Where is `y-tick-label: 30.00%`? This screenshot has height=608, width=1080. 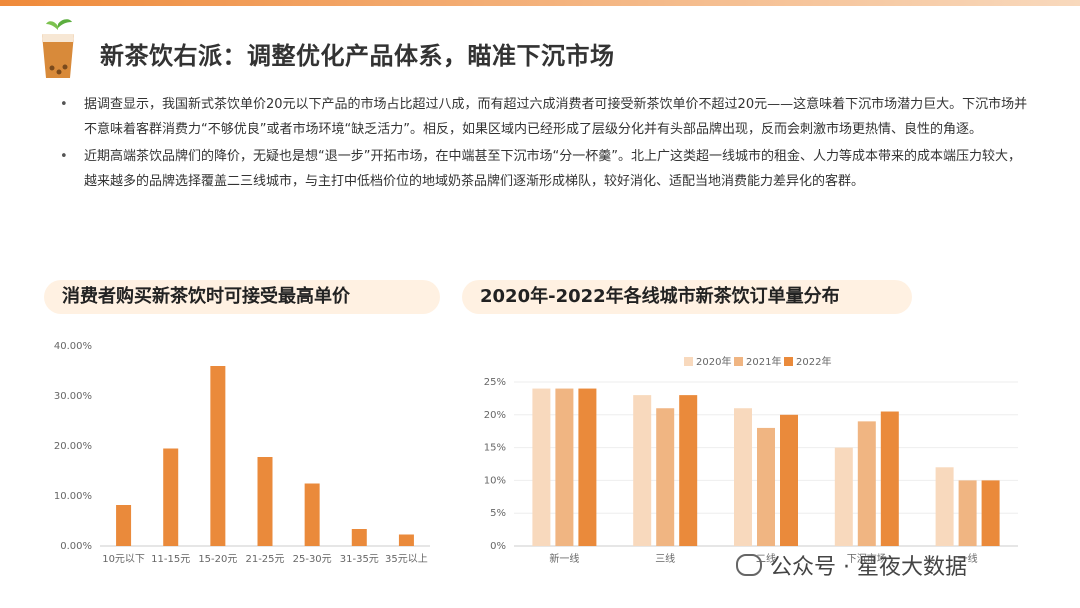 y-tick-label: 30.00% is located at coordinates (73, 396).